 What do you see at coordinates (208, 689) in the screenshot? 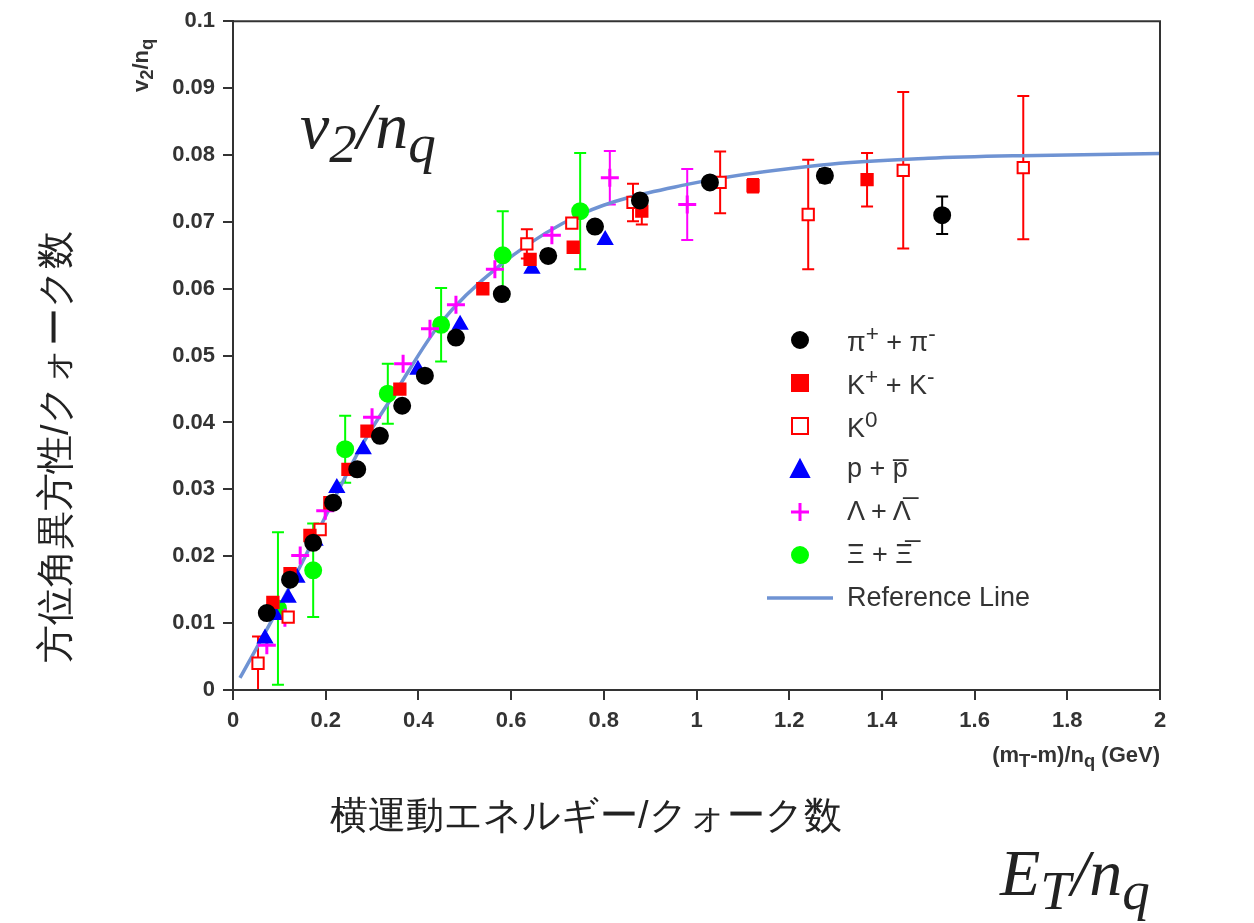
I see `y-tick-label: 0` at bounding box center [208, 689].